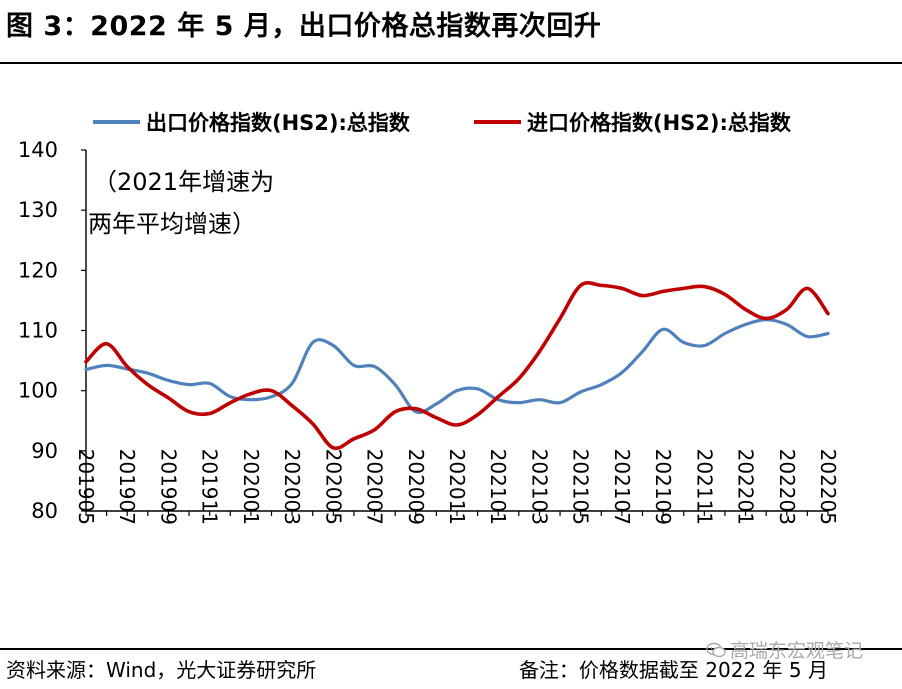 Image resolution: width=902 pixels, height=689 pixels. What do you see at coordinates (673, 670) in the screenshot?
I see `remark-note: 备注：价格数据截至 2022 年 5 月` at bounding box center [673, 670].